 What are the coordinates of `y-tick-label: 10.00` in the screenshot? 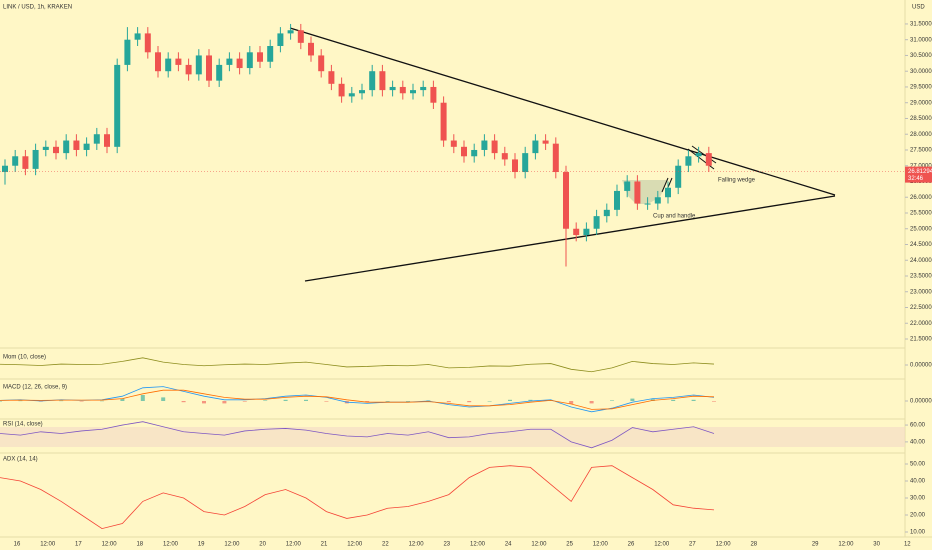 It's located at (918, 533).